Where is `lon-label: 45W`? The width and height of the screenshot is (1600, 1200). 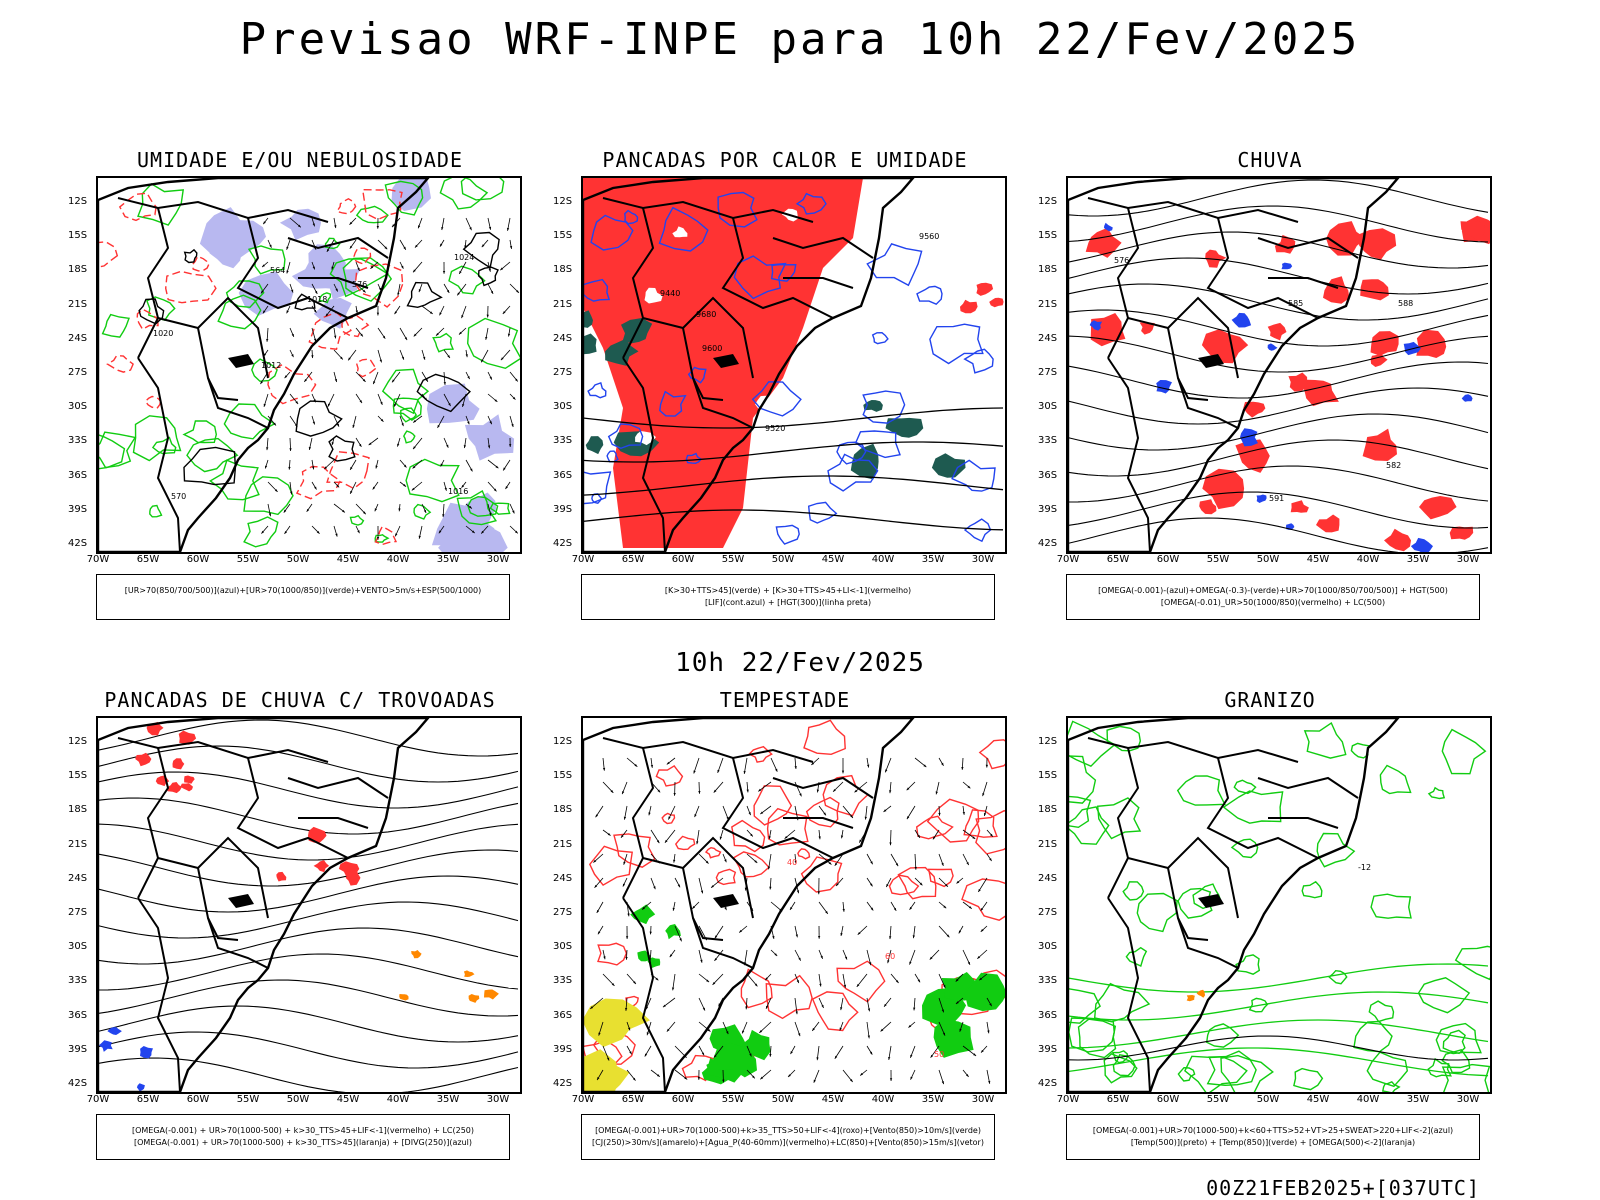
lon-label: 45W is located at coordinates (833, 1099).